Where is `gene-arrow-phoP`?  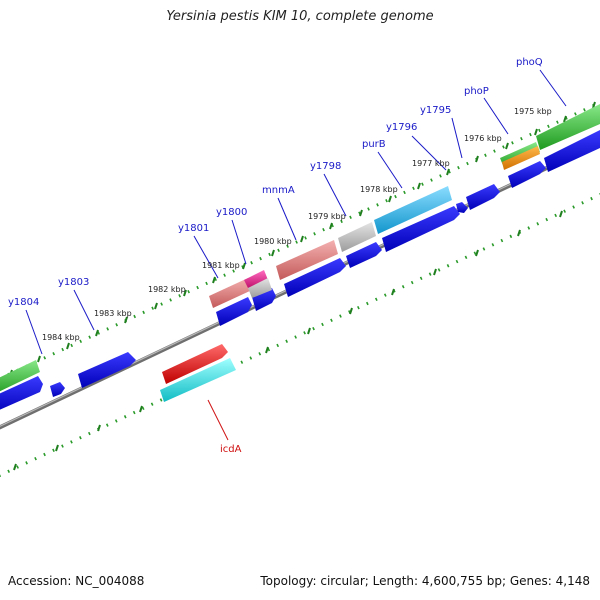
gene-arrow-phoP is located at coordinates (527, 174).